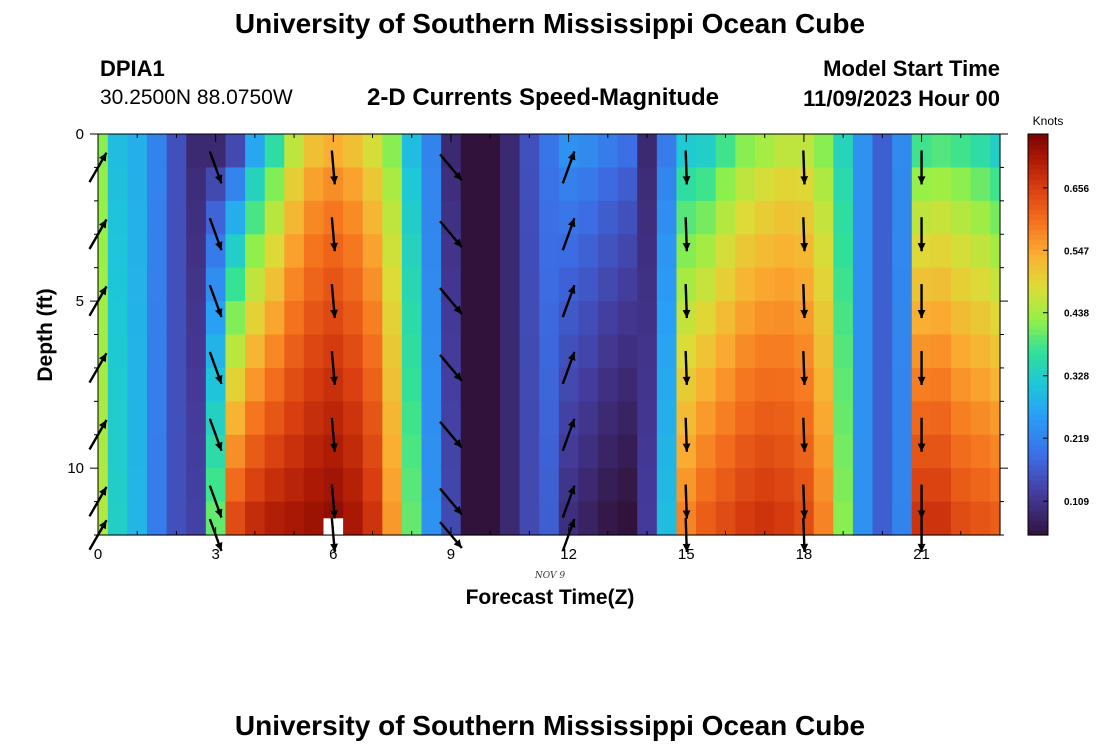 The width and height of the screenshot is (1100, 750). Describe the element at coordinates (549, 576) in the screenshot. I see `date-label: NOV 9` at that location.